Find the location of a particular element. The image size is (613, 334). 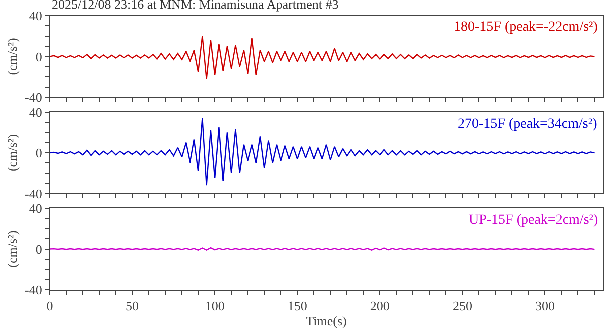

x-tick-label: 300 is located at coordinates (545, 306).